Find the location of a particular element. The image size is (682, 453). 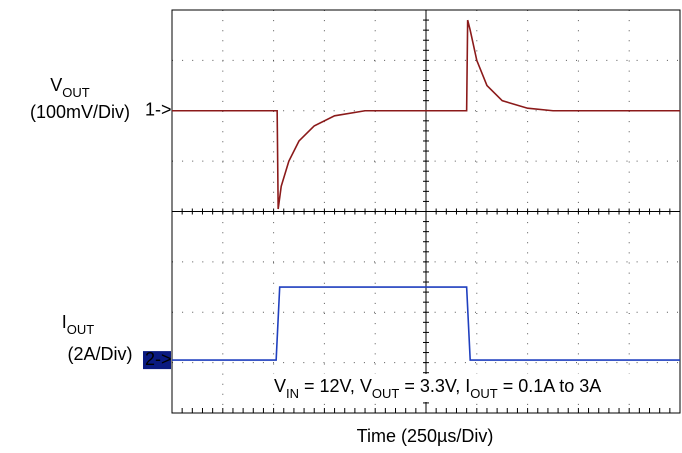

annotation-part: V is located at coordinates (280, 386).